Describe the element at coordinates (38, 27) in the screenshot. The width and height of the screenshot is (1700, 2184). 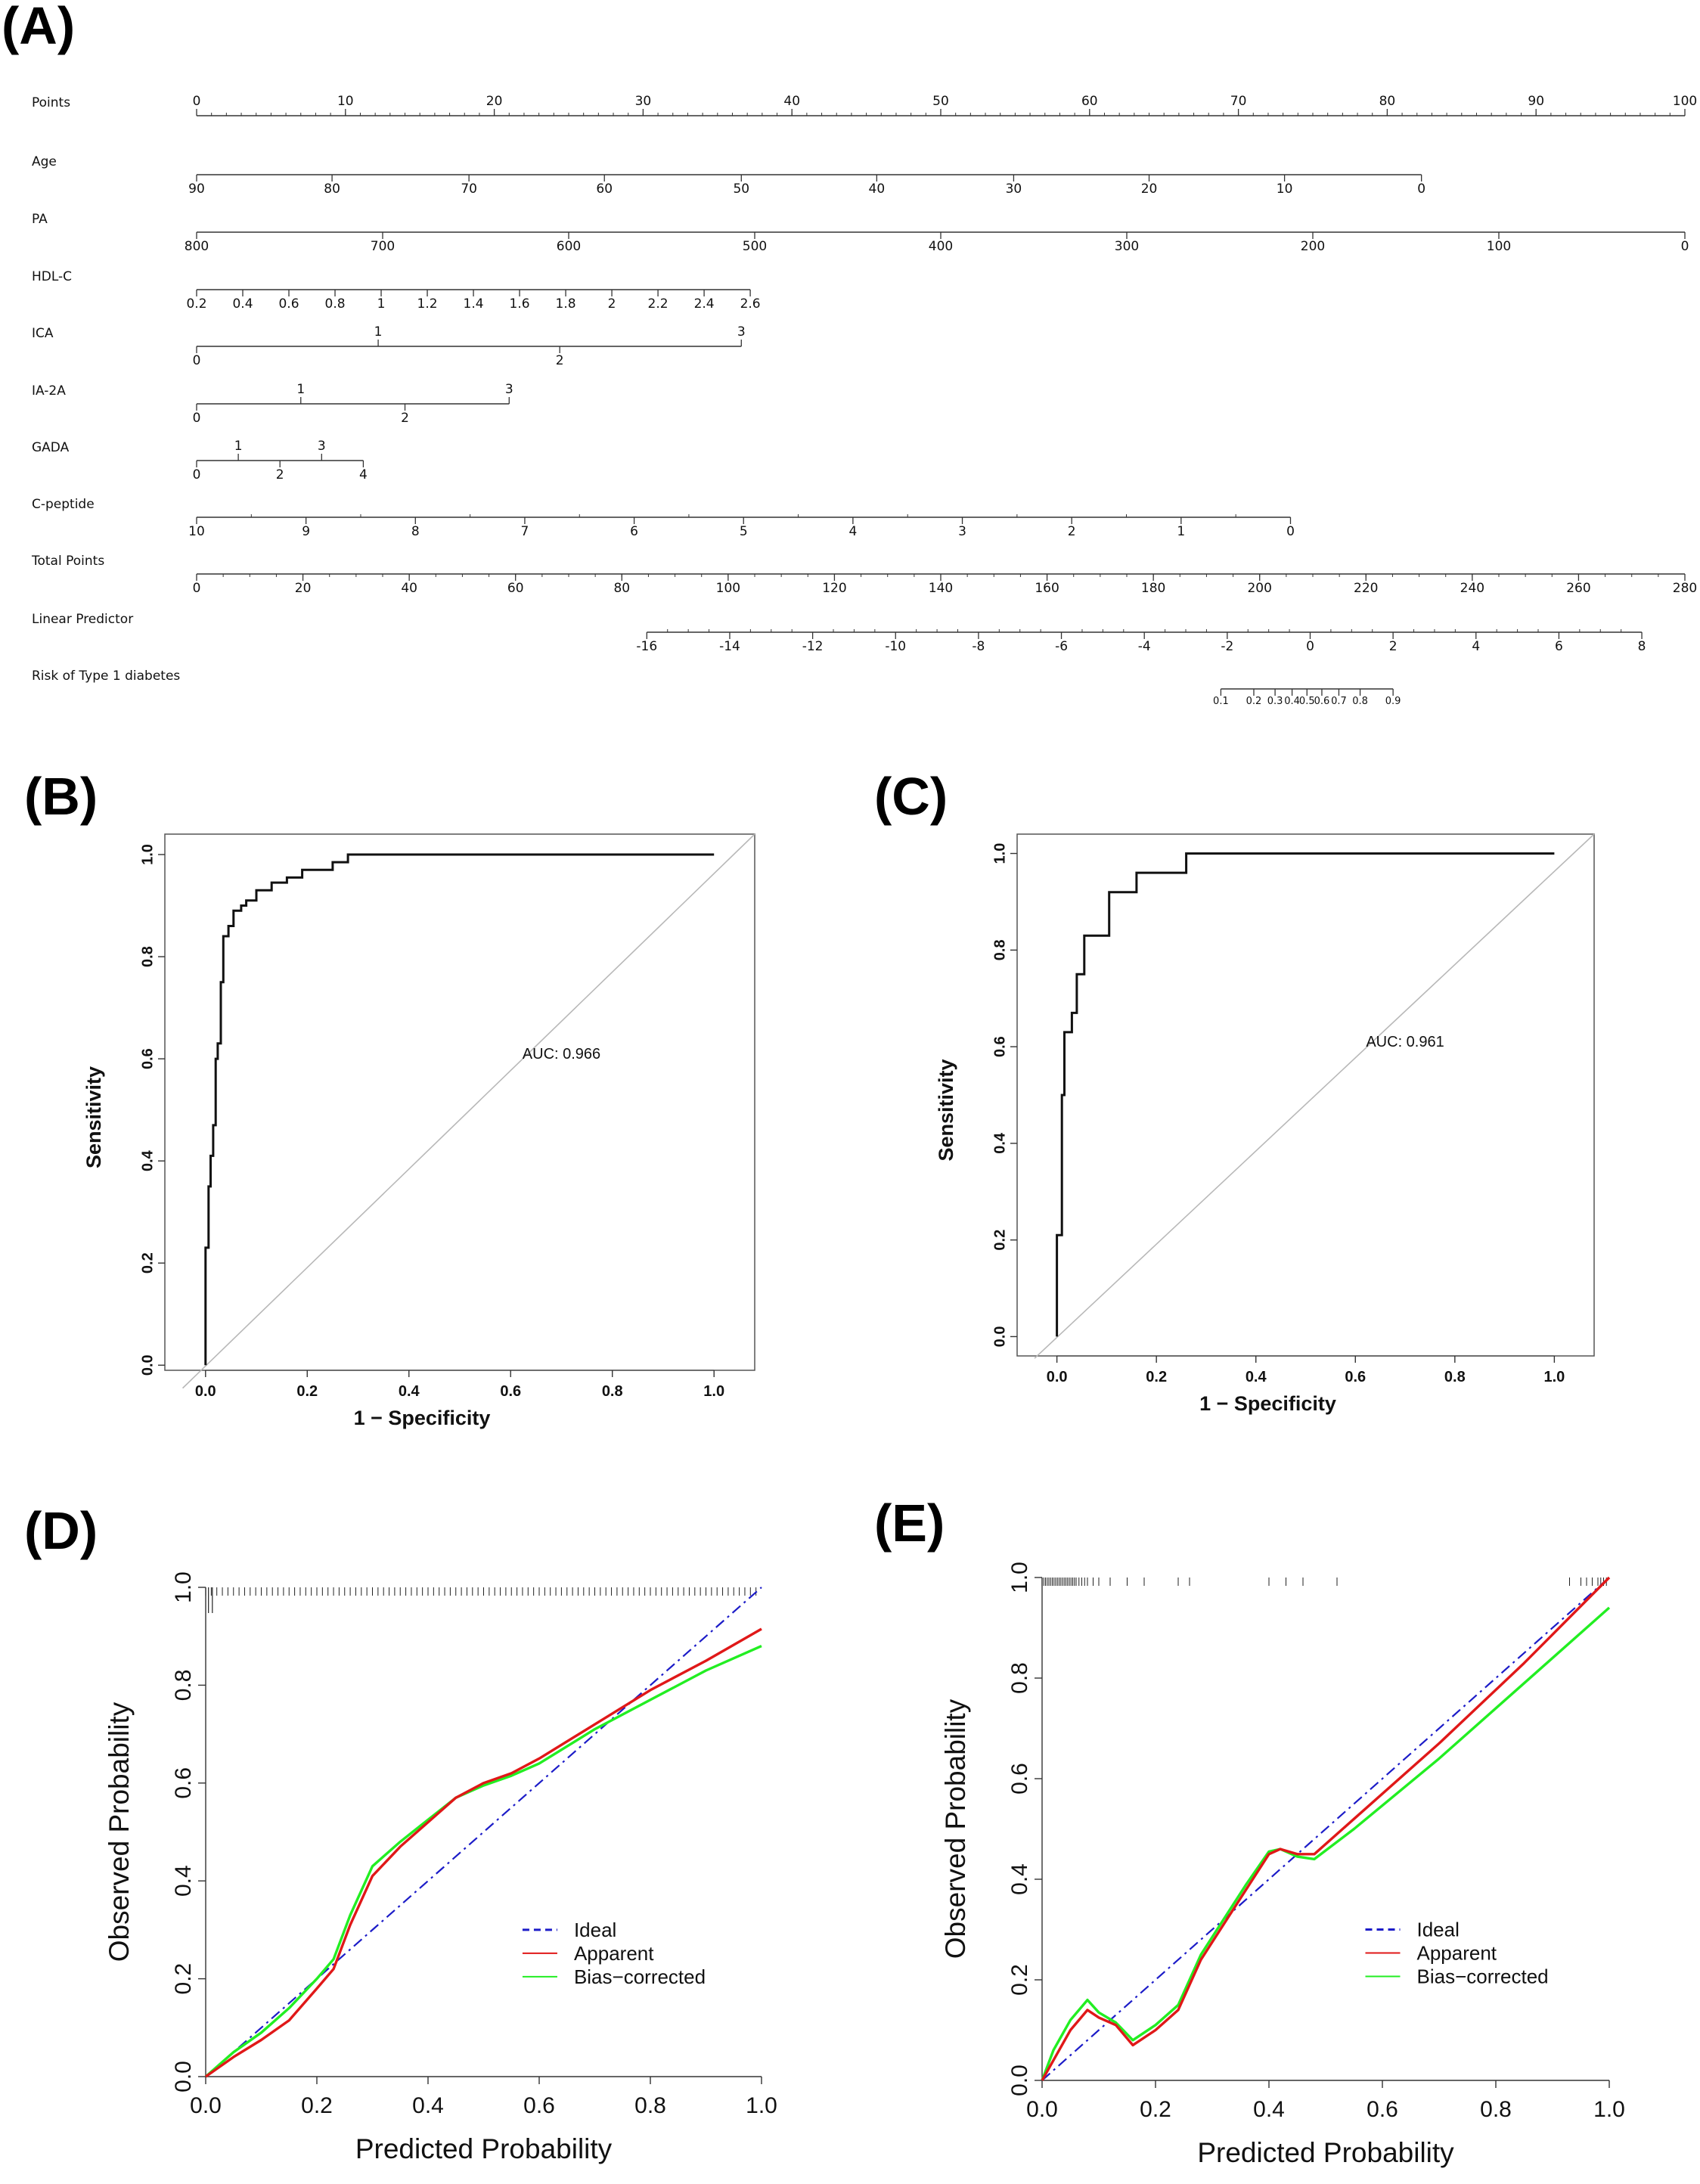
I see `panel-letter-a: (A)` at that location.